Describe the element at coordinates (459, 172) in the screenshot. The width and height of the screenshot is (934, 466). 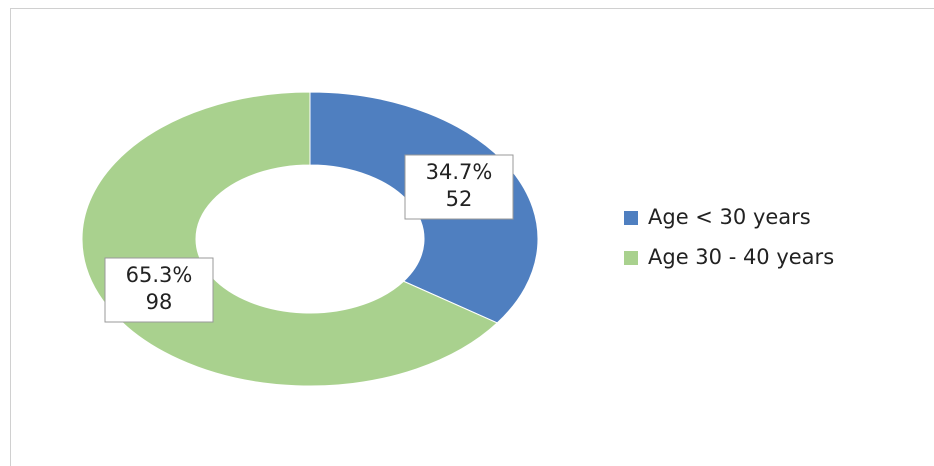
I see `data-label-percent: 34.7%` at that location.